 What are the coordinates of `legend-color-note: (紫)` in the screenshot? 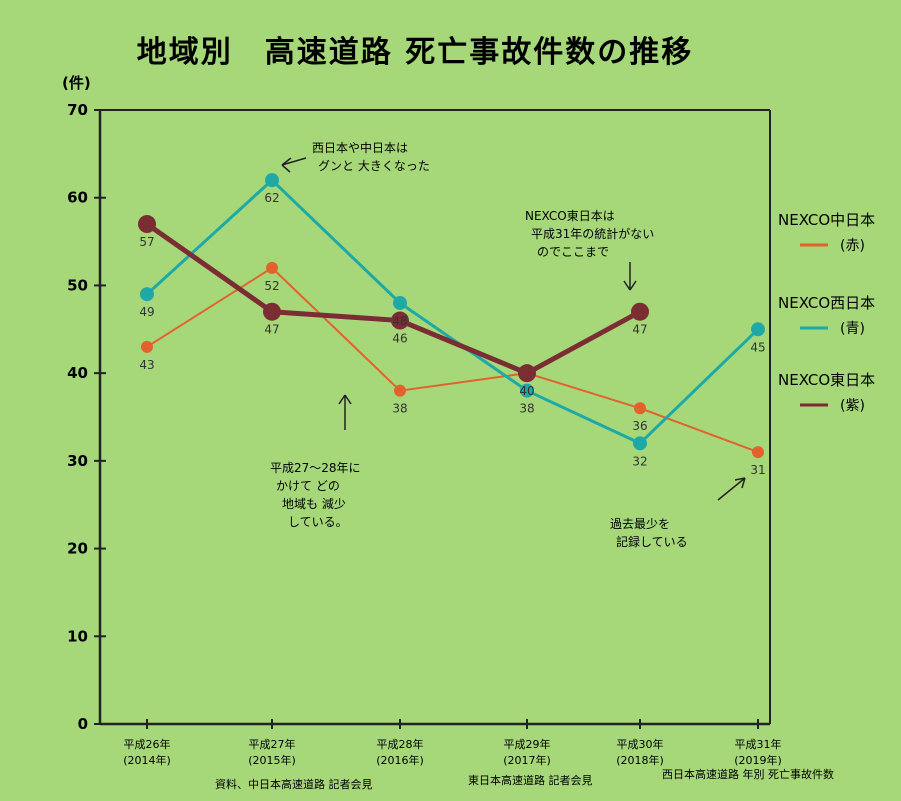 It's located at (852, 406).